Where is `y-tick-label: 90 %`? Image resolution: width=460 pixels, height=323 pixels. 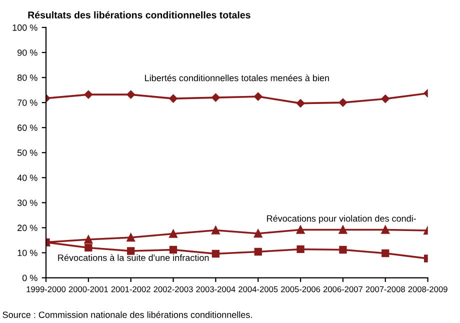
y-tick-label: 90 % is located at coordinates (28, 52).